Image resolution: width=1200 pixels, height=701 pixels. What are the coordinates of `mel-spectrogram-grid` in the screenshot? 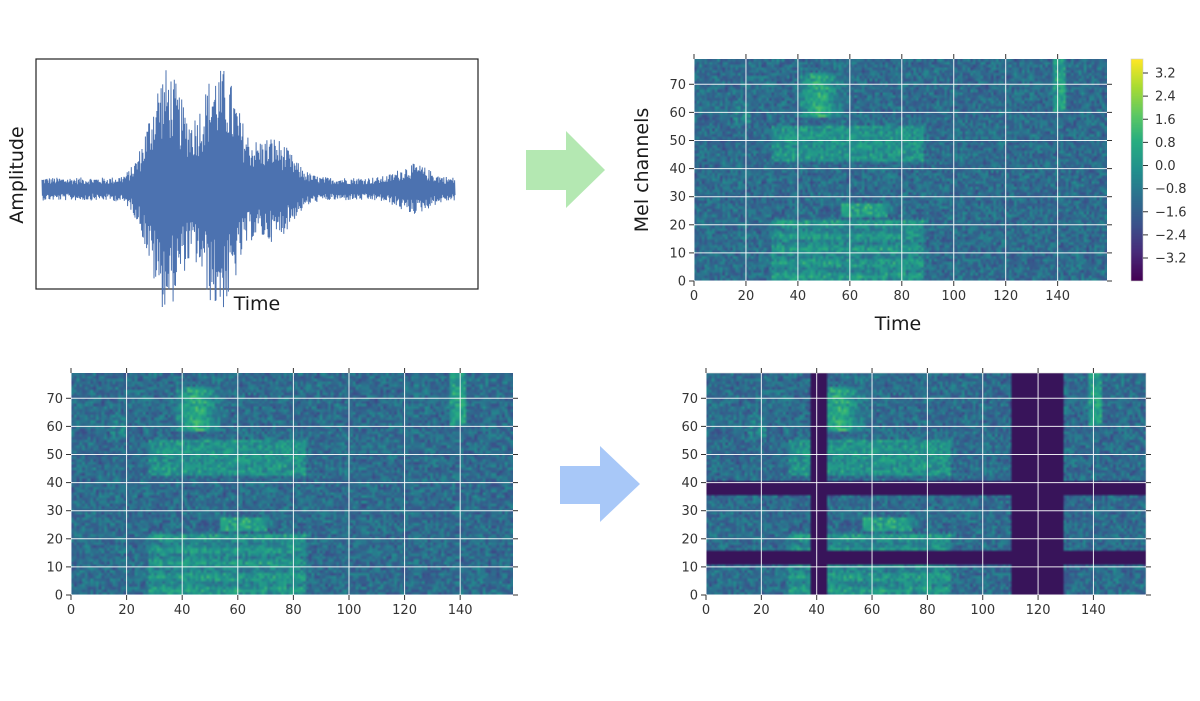 It's located at (900, 170).